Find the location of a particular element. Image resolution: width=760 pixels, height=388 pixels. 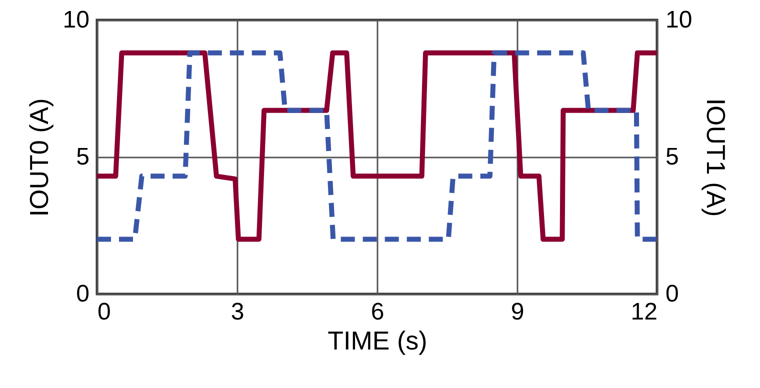

y2-tick-label: 5 is located at coordinates (672, 157).